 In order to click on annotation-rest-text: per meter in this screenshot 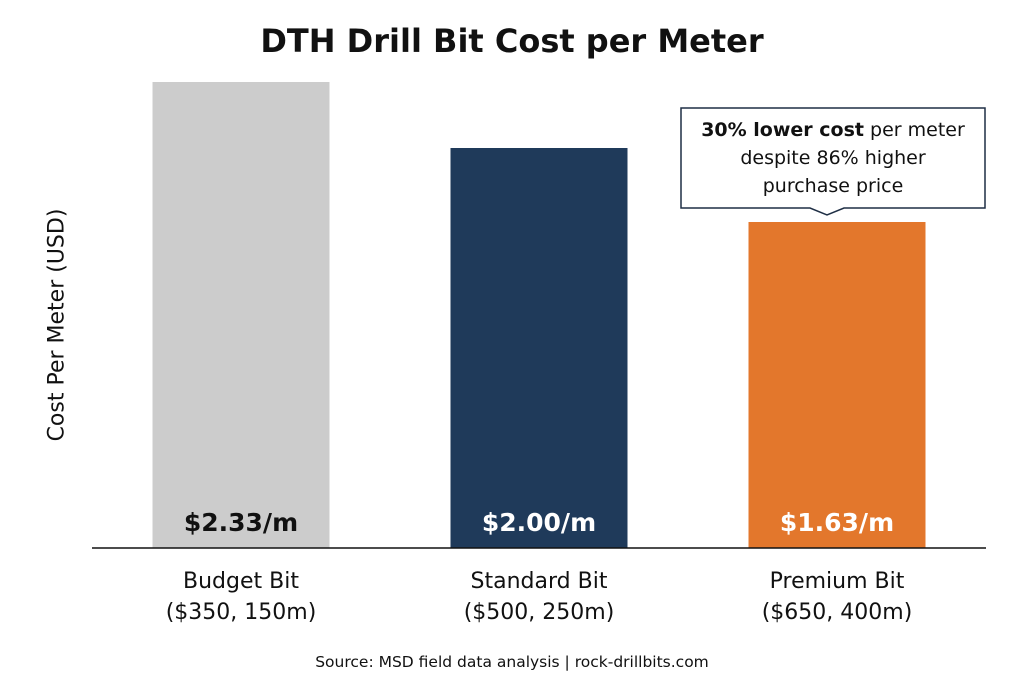, I will do `click(914, 130)`.